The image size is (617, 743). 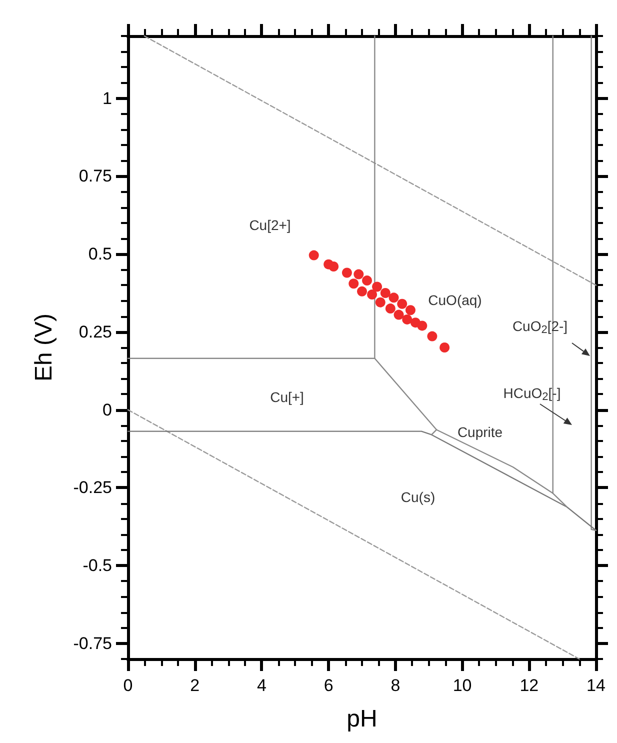 What do you see at coordinates (455, 300) in the screenshot?
I see `annotation: CuO(aq)` at bounding box center [455, 300].